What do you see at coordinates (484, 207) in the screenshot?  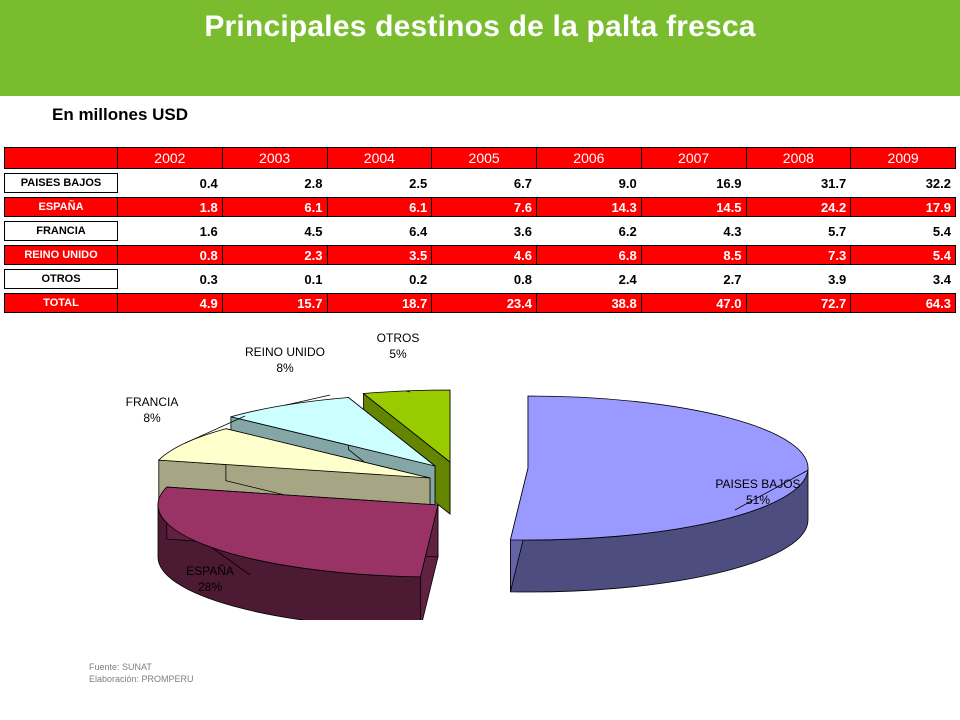 I see `table-cell: 7.6` at bounding box center [484, 207].